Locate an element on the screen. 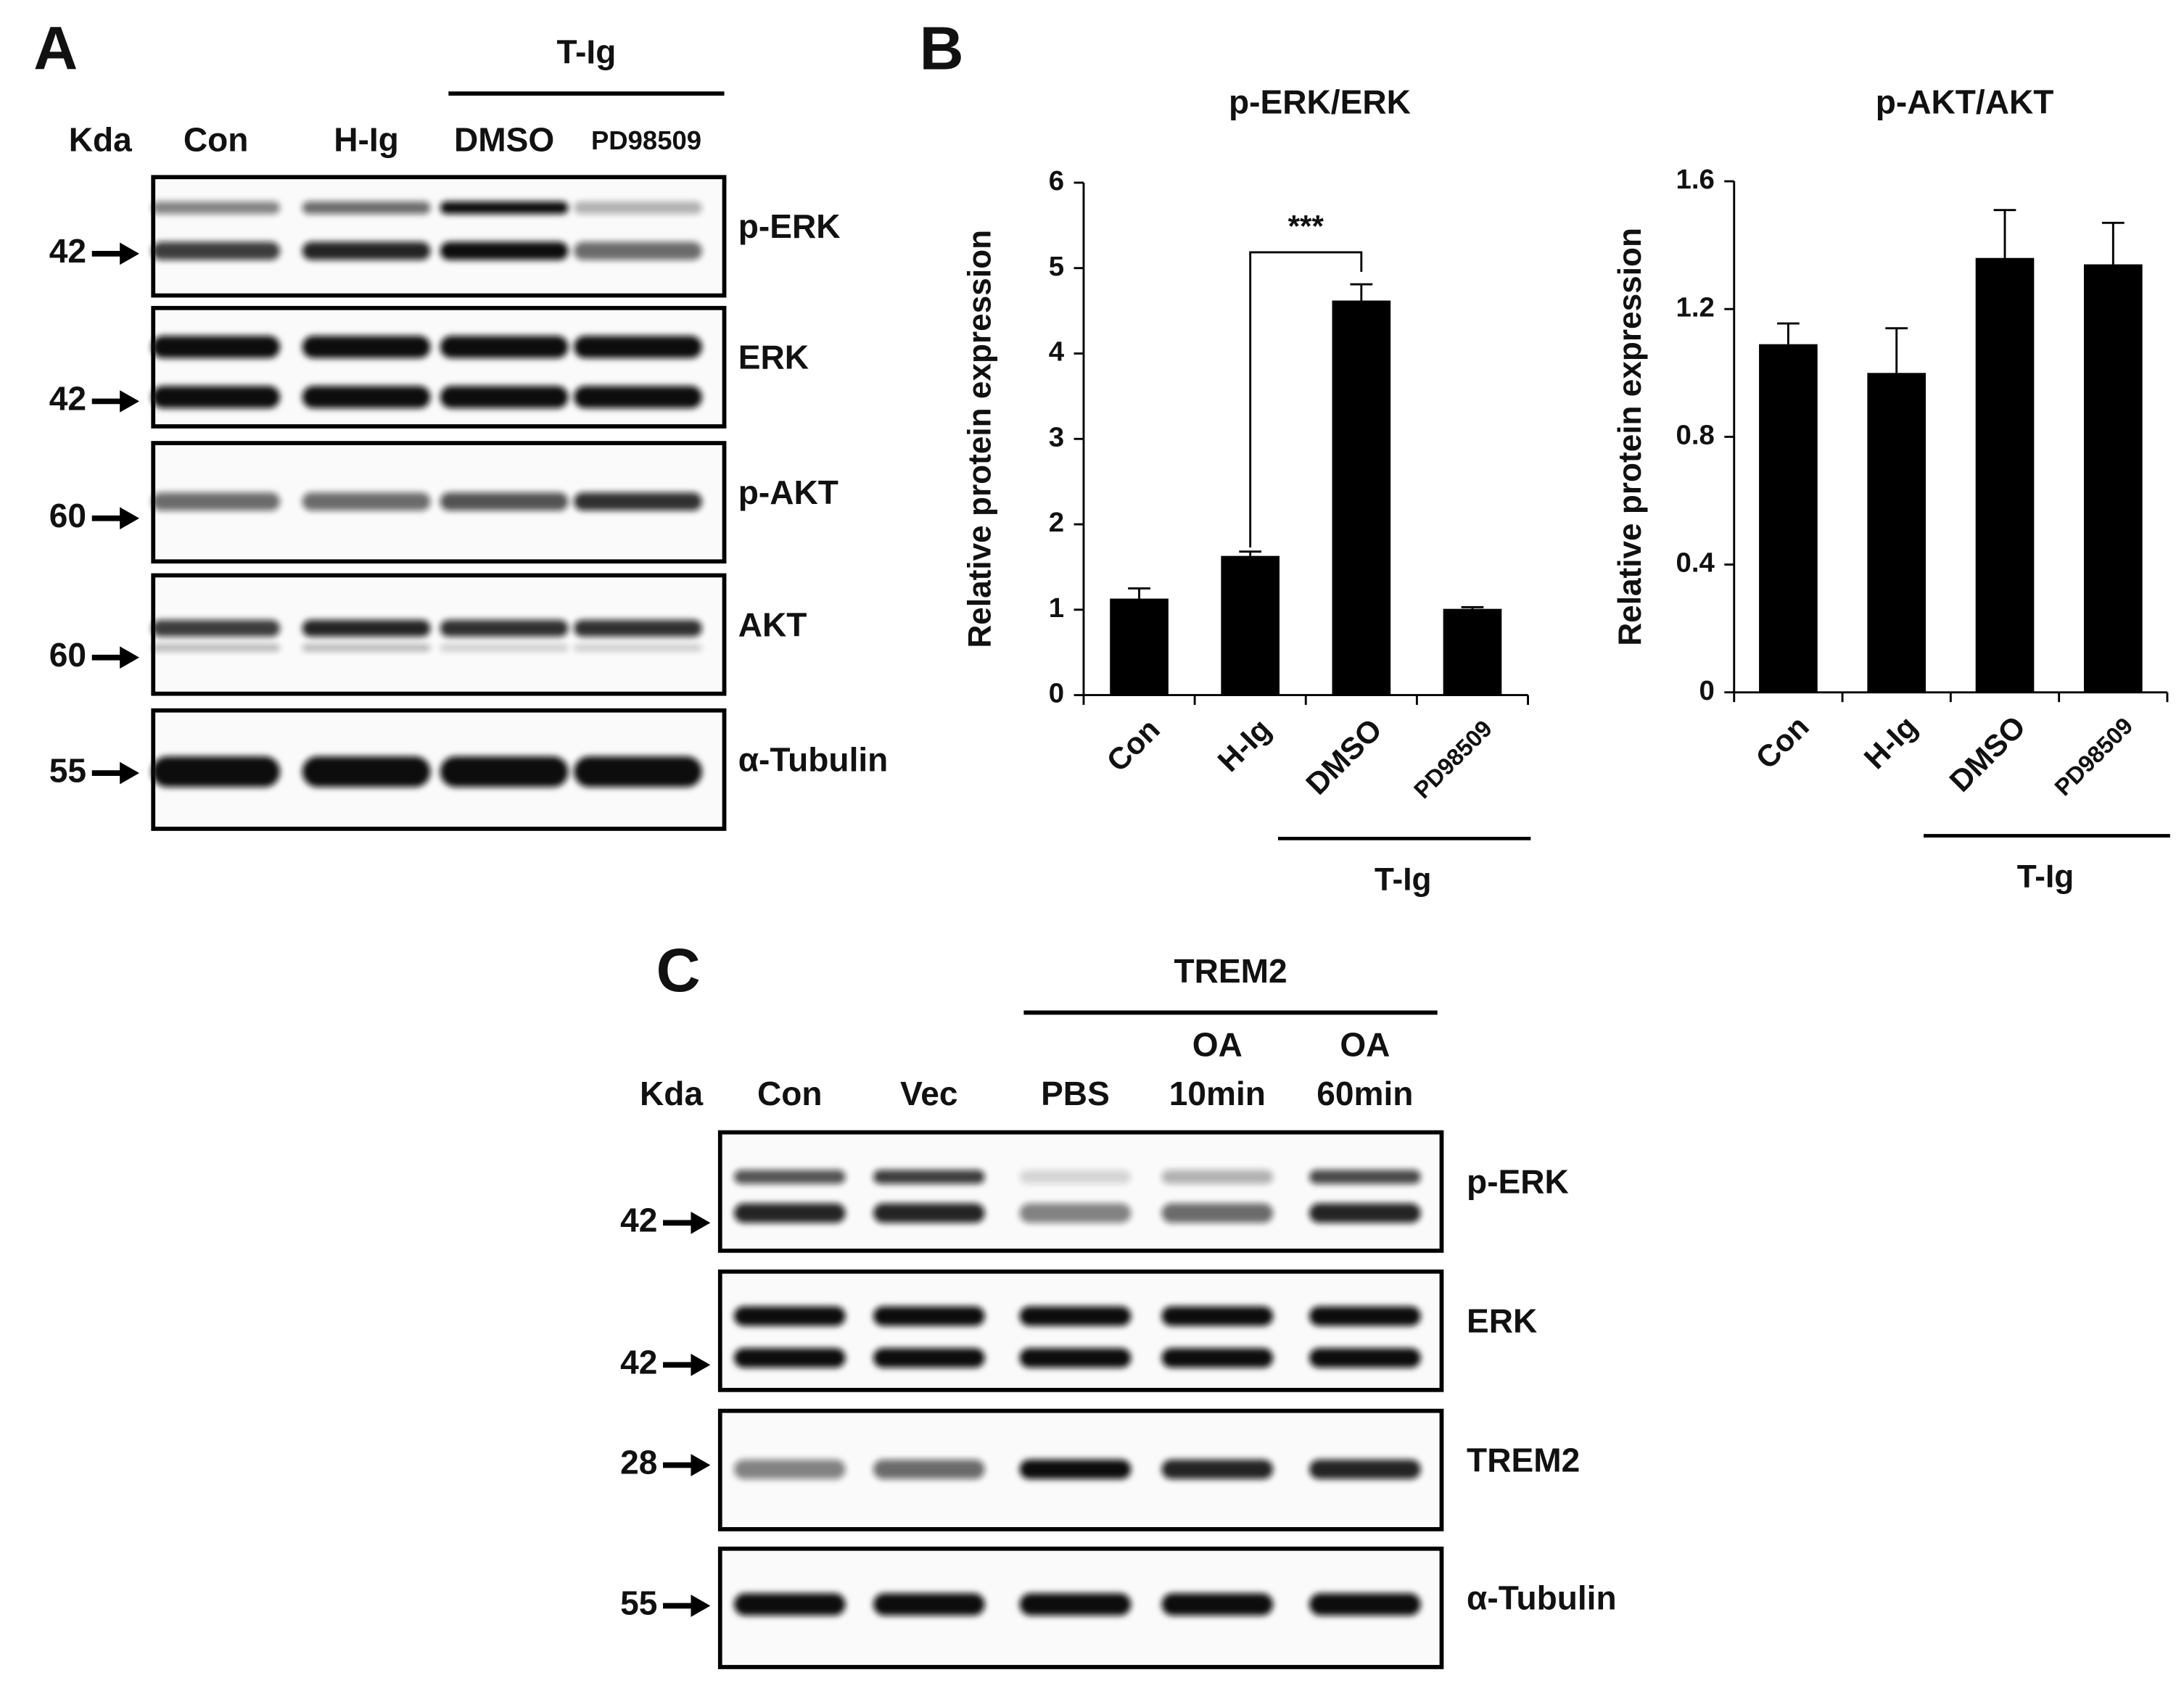 The height and width of the screenshot is (1691, 2184). row-label: AKT is located at coordinates (772, 624).